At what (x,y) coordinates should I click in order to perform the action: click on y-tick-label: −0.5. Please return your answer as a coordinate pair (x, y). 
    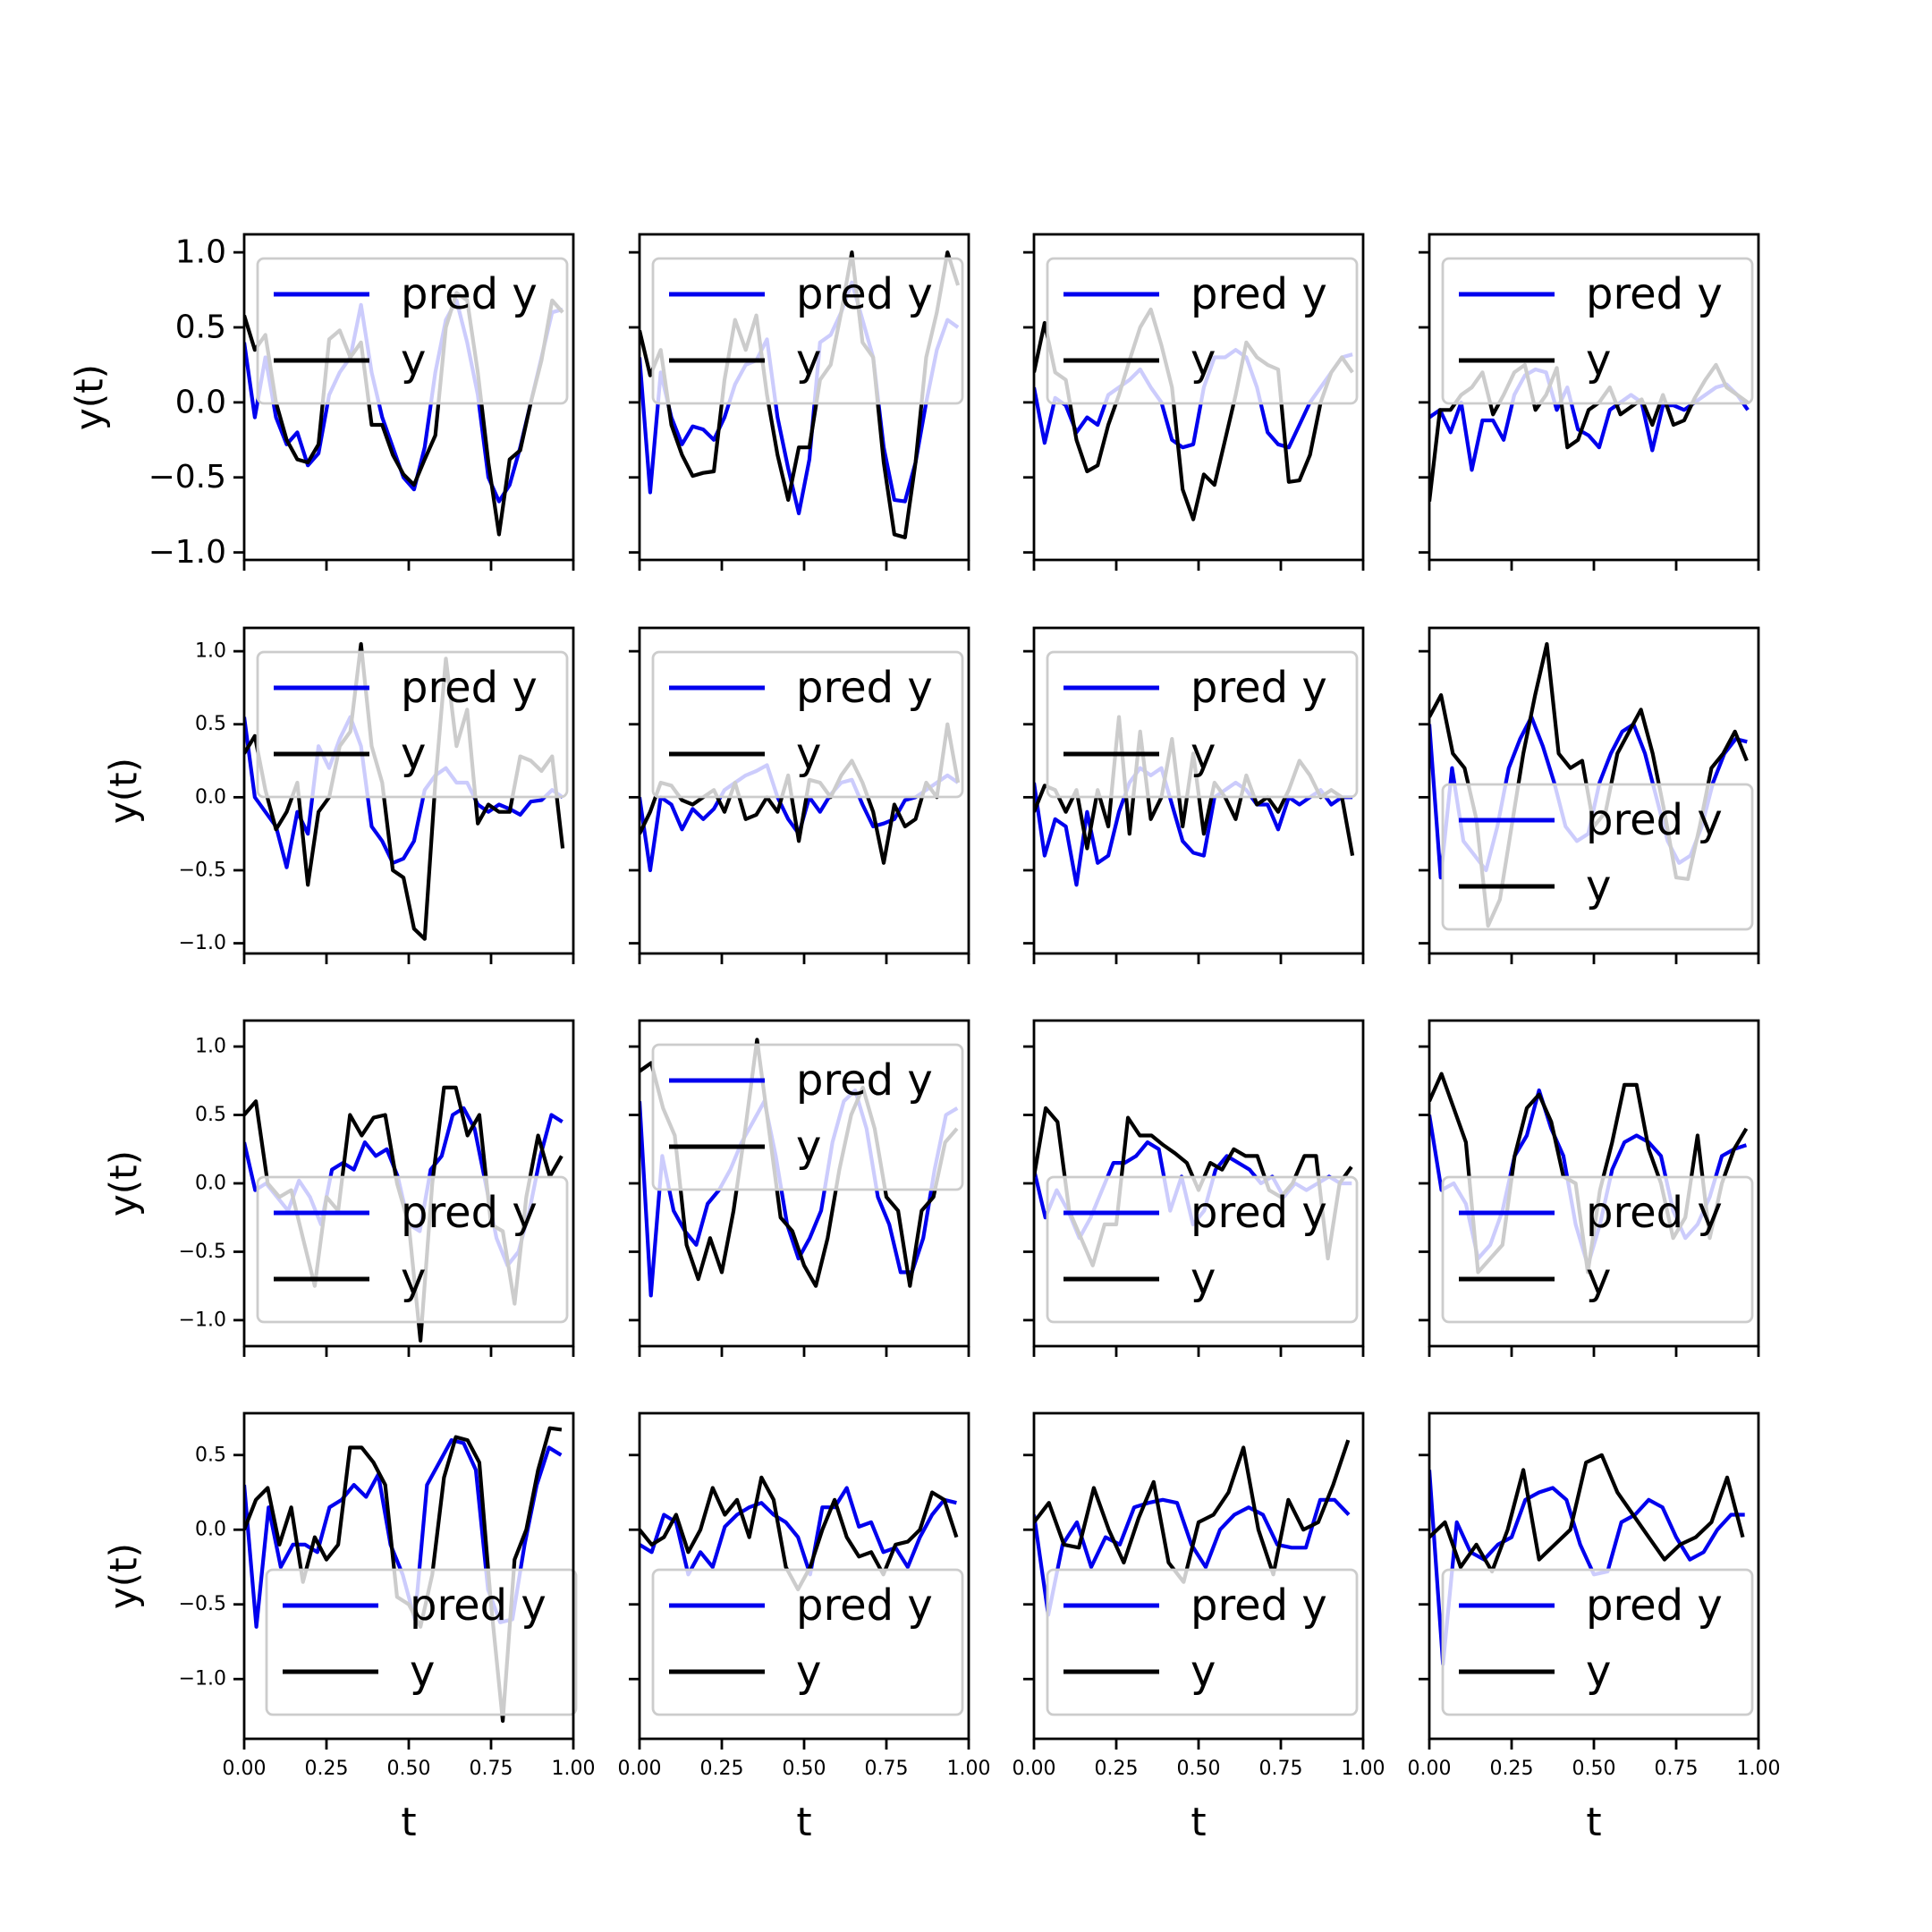
    Looking at the image, I should click on (187, 477).